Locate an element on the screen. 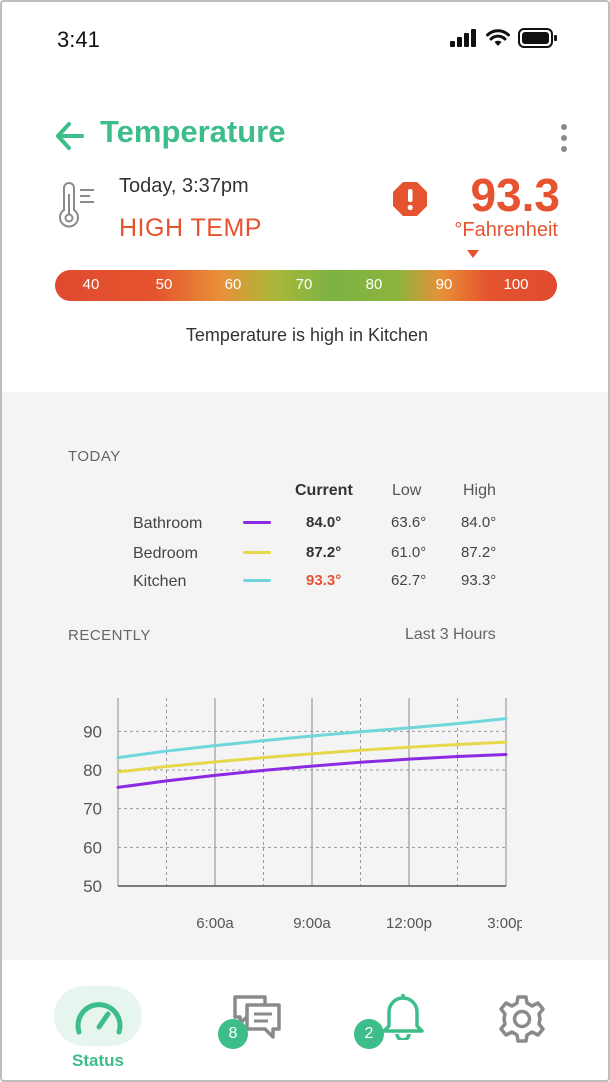 This screenshot has height=1082, width=610. y-tick-label: 70 is located at coordinates (92, 809).